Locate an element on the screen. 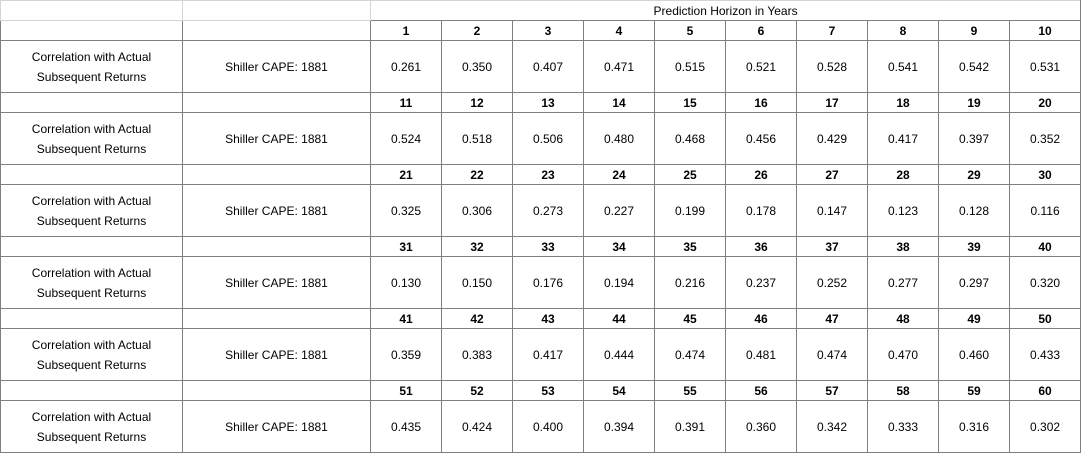 This screenshot has height=454, width=1081. horizon-number: 8 is located at coordinates (903, 30).